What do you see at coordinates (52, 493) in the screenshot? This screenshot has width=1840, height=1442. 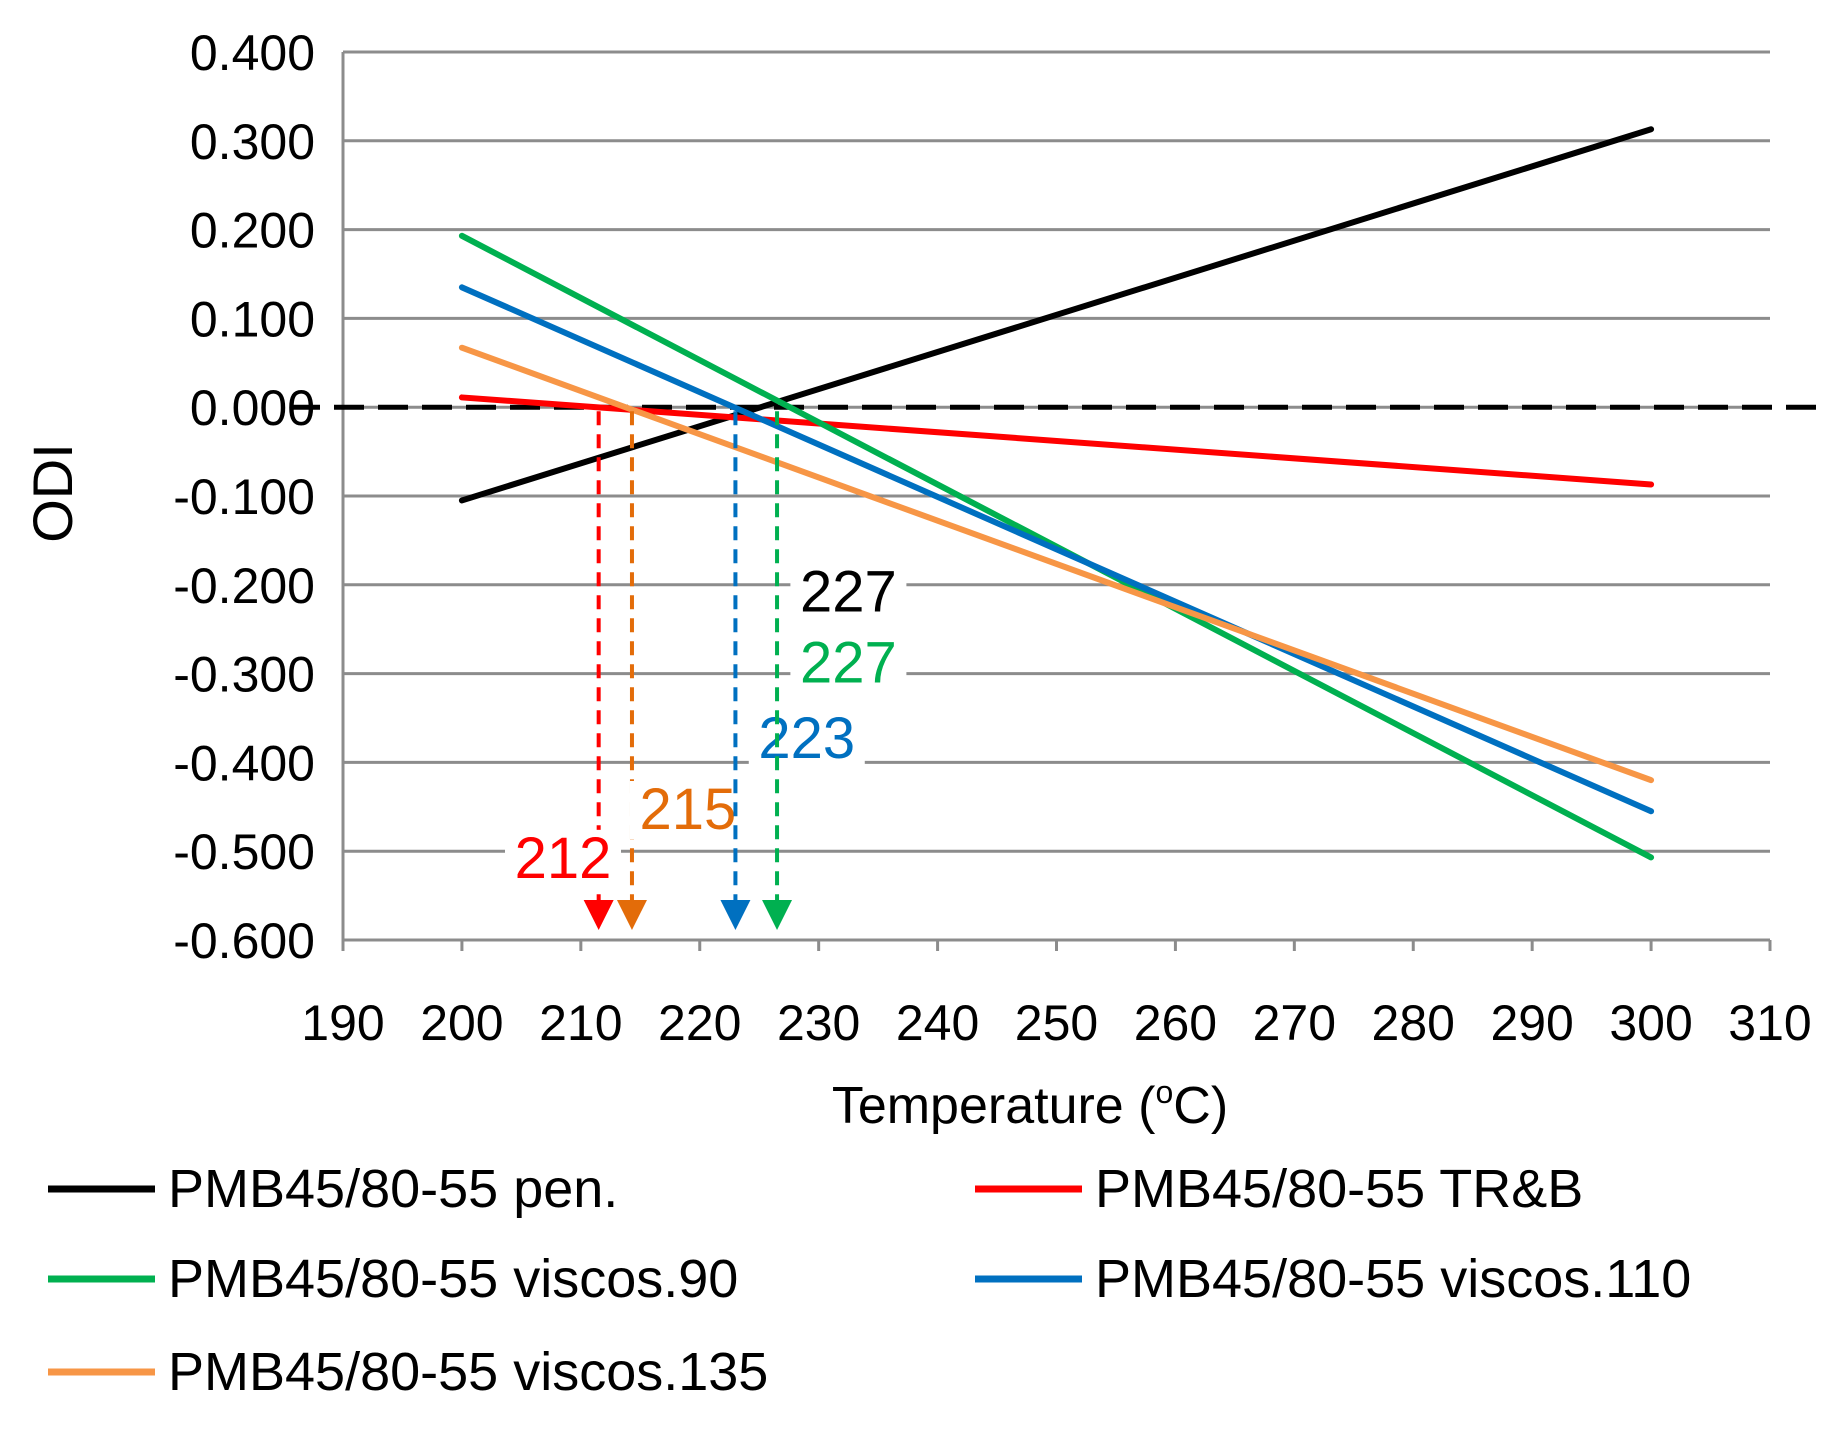 I see `y-axis-label: ODI` at bounding box center [52, 493].